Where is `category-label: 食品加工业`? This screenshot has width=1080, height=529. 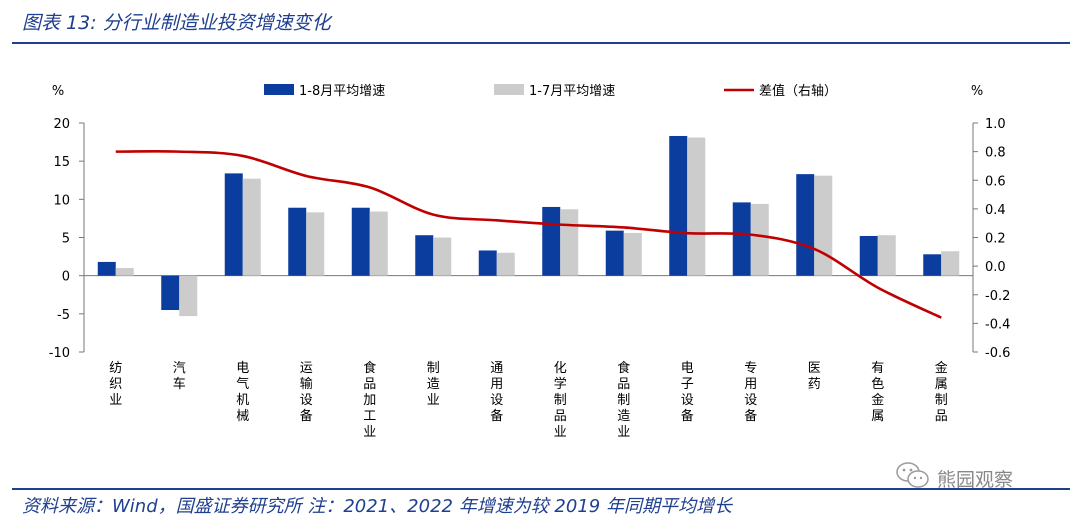 category-label: 食品加工业 is located at coordinates (370, 400).